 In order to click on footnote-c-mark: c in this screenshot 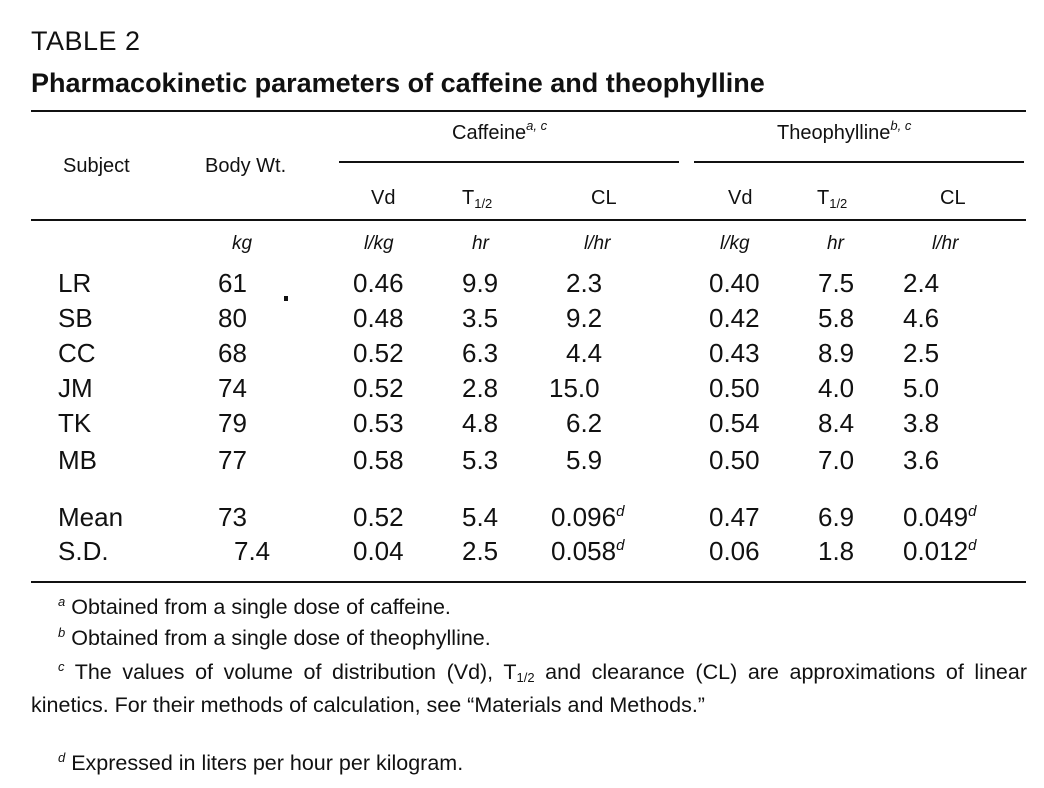, I will do `click(61, 666)`.